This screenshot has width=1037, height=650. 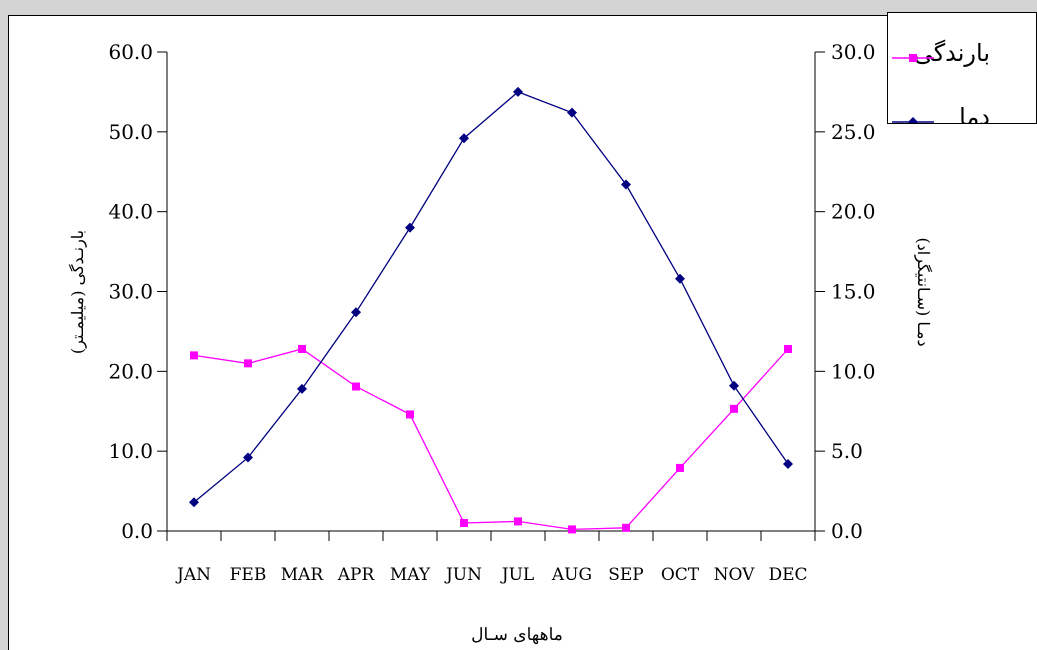 I want to click on legend: بارندگی دما, so click(x=962, y=68).